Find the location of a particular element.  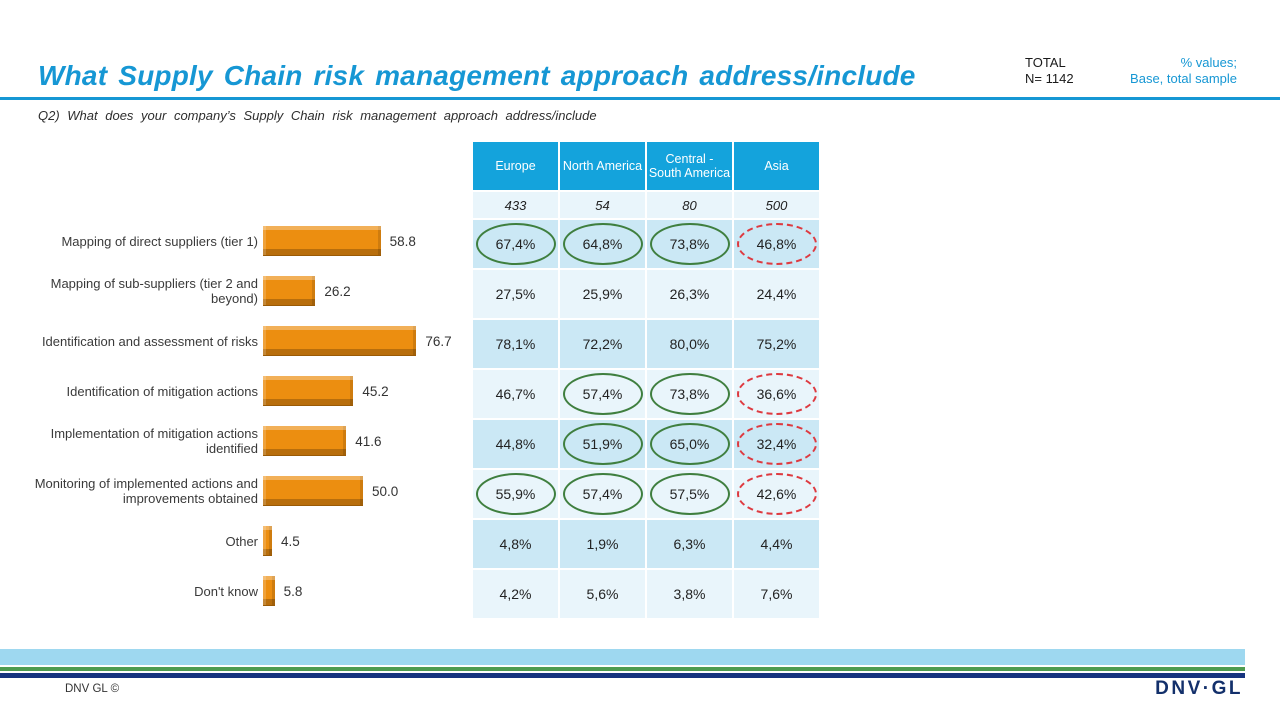

data-cell: 24,4% is located at coordinates (776, 294).